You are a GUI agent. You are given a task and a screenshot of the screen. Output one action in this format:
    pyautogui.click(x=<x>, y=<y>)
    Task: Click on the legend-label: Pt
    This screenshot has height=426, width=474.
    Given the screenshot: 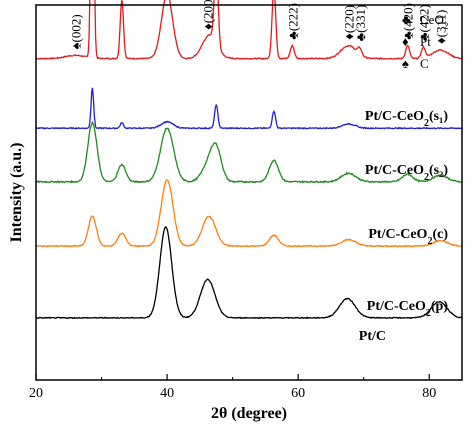 What is the action you would take?
    pyautogui.click(x=425, y=41)
    